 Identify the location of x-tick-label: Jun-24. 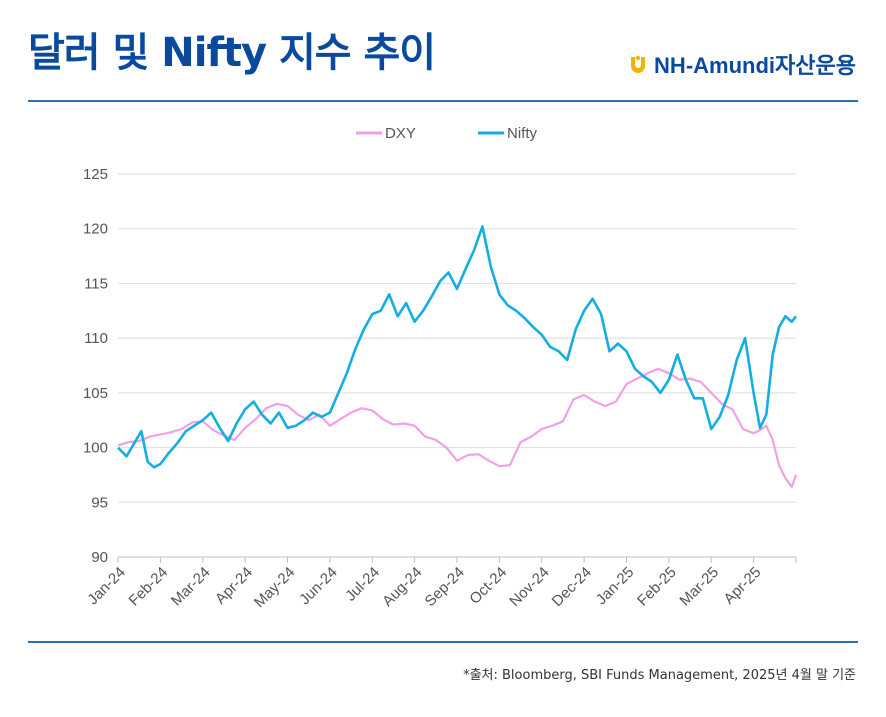
(318, 586).